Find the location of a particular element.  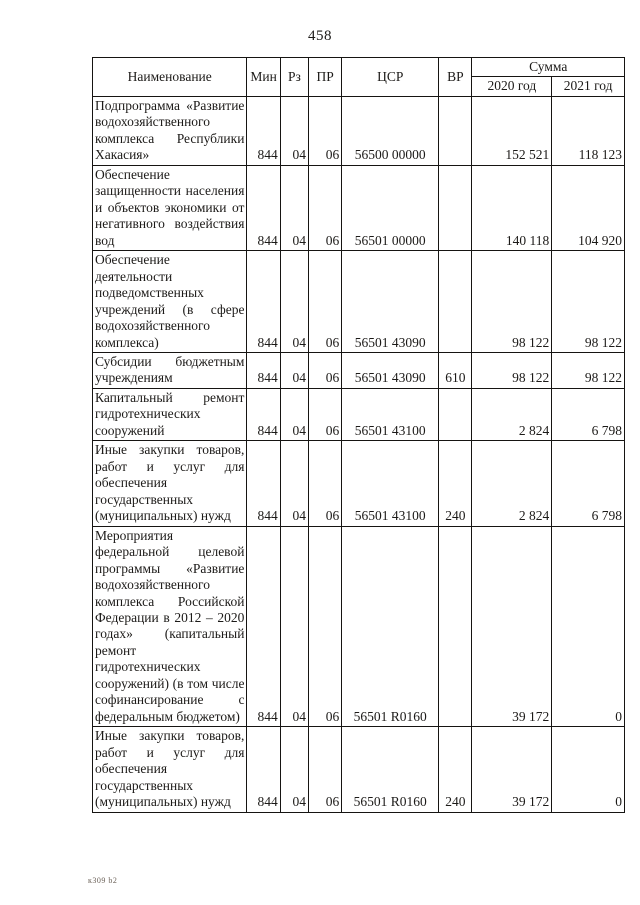

header-sum: Сумма is located at coordinates (548, 67).